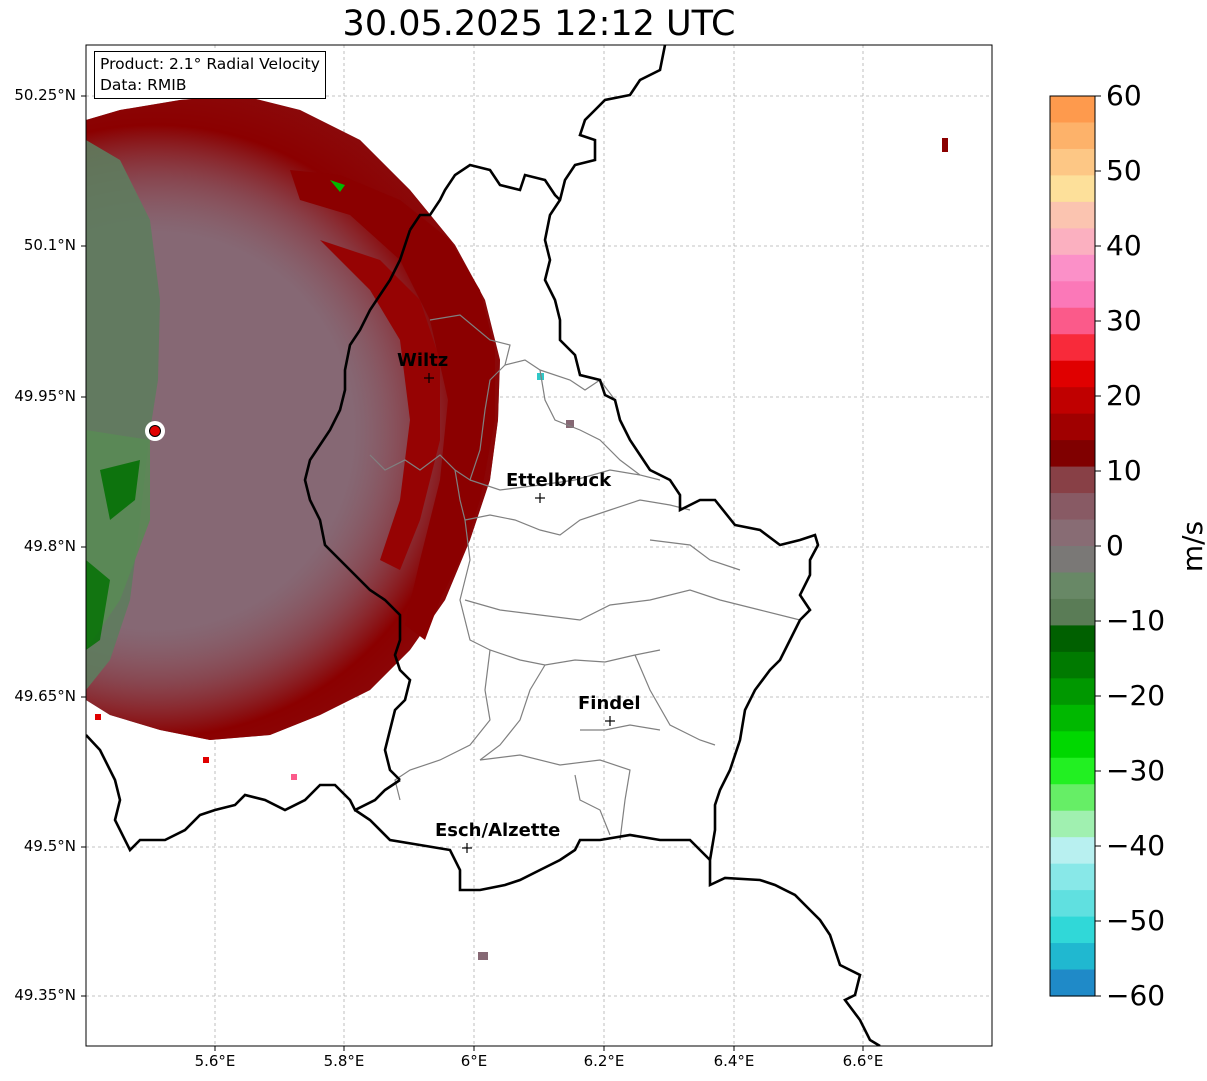  I want to click on colorbar-tick-label: 0, so click(1115, 545).